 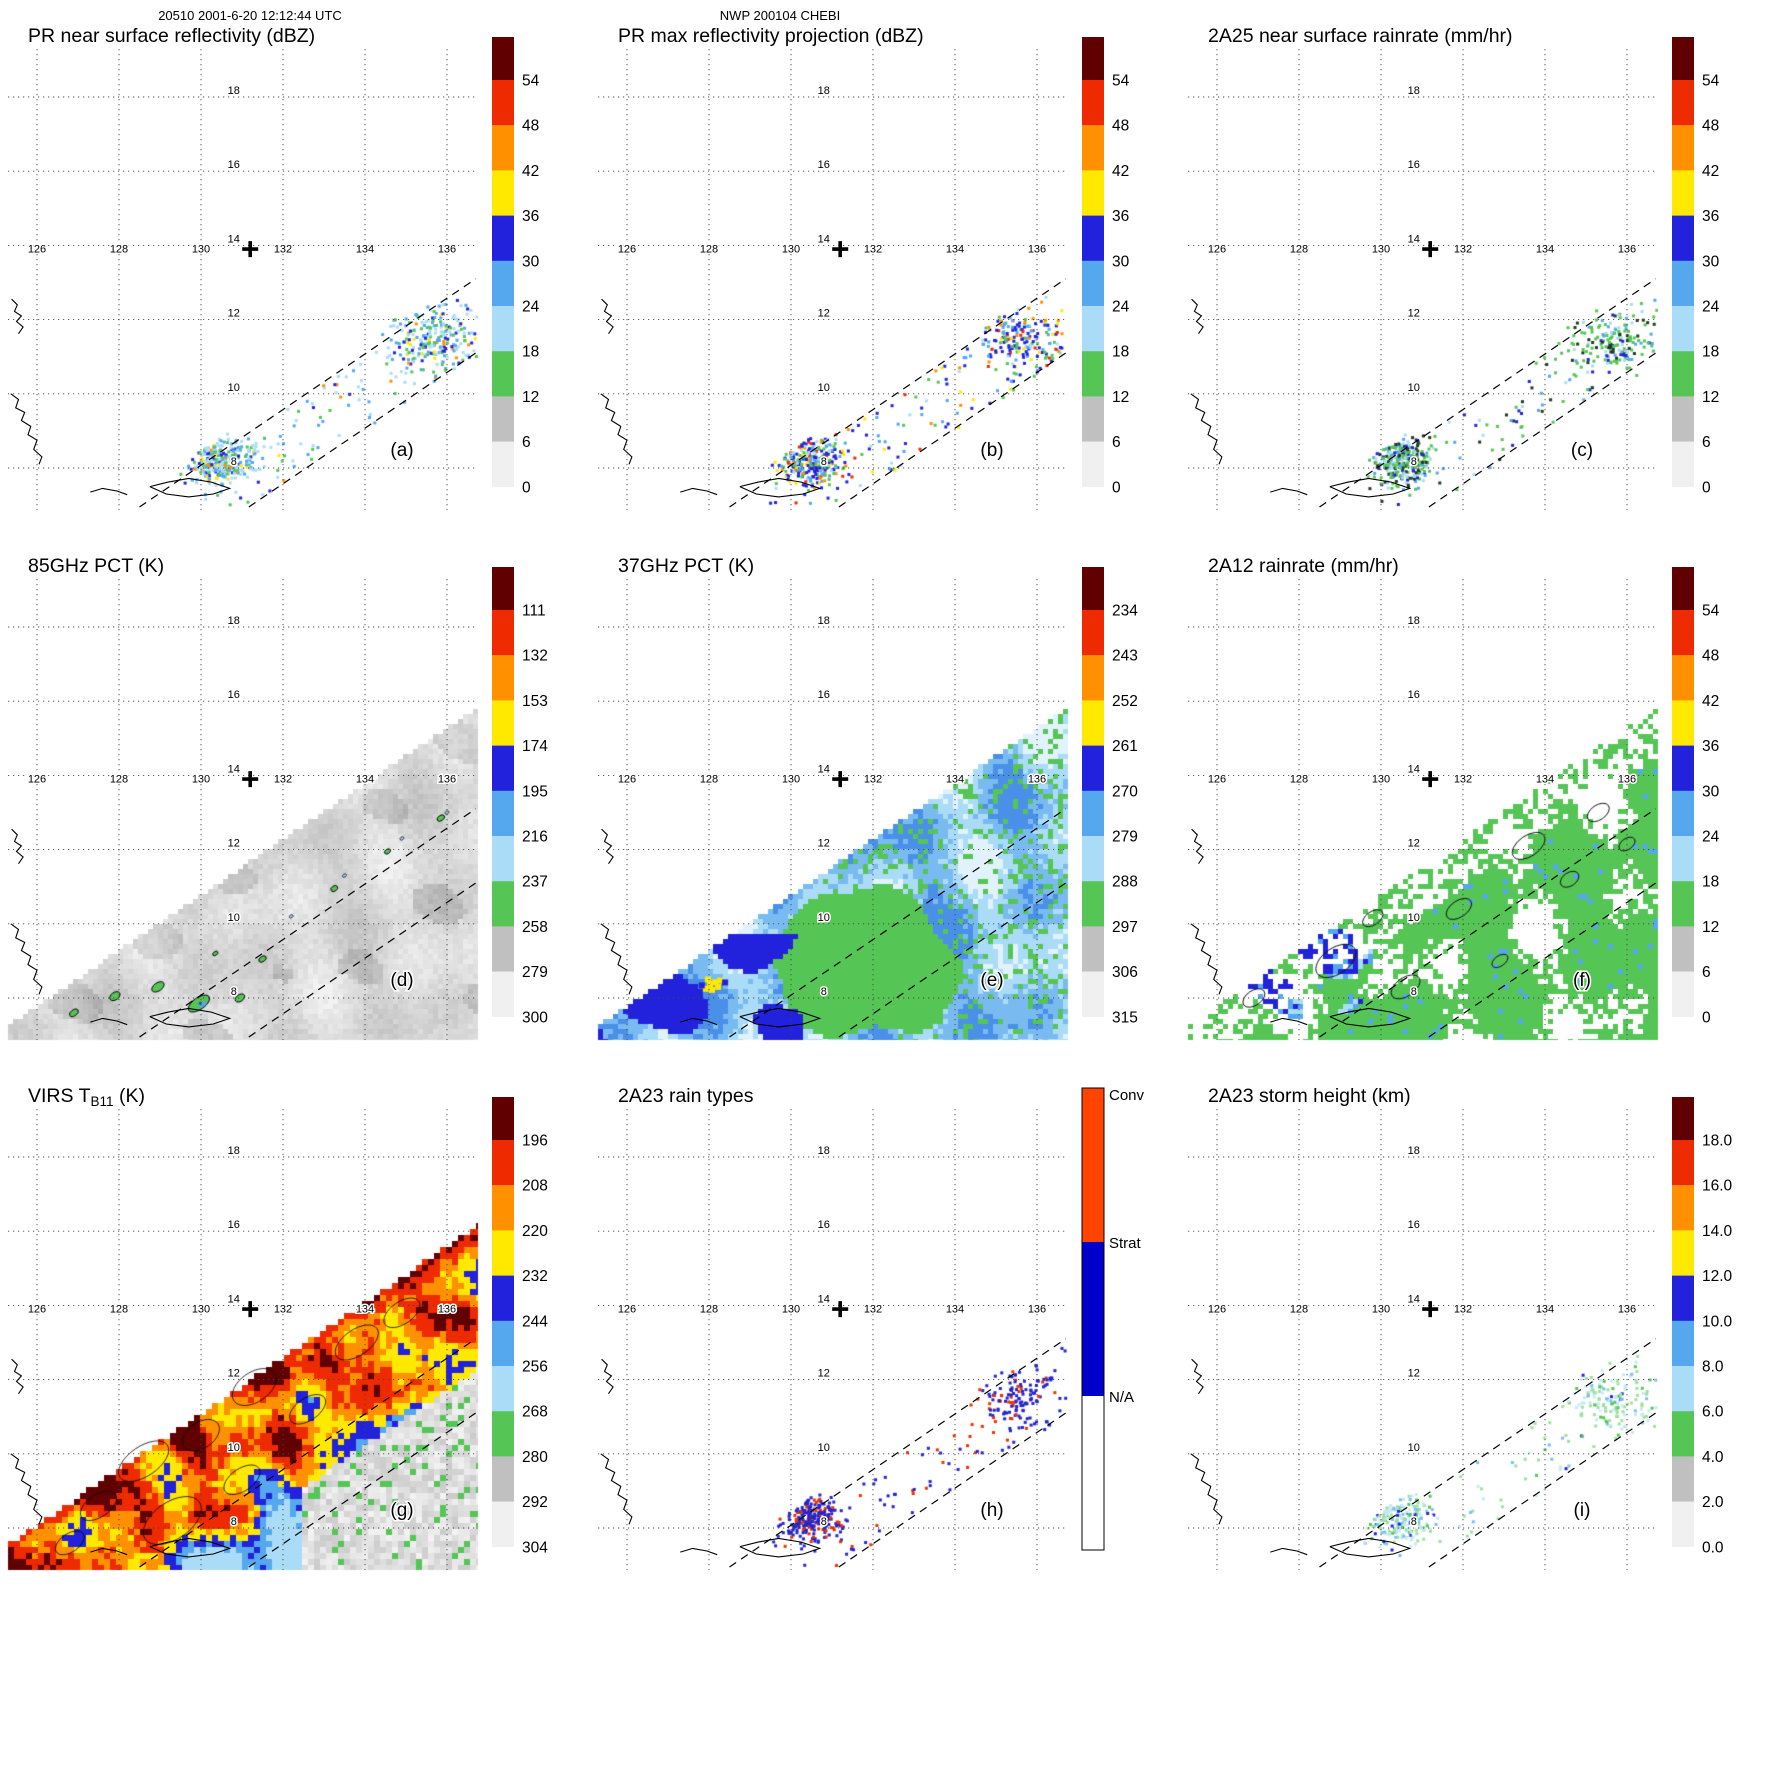 I want to click on colorbar-tick: 220, so click(x=535, y=1231).